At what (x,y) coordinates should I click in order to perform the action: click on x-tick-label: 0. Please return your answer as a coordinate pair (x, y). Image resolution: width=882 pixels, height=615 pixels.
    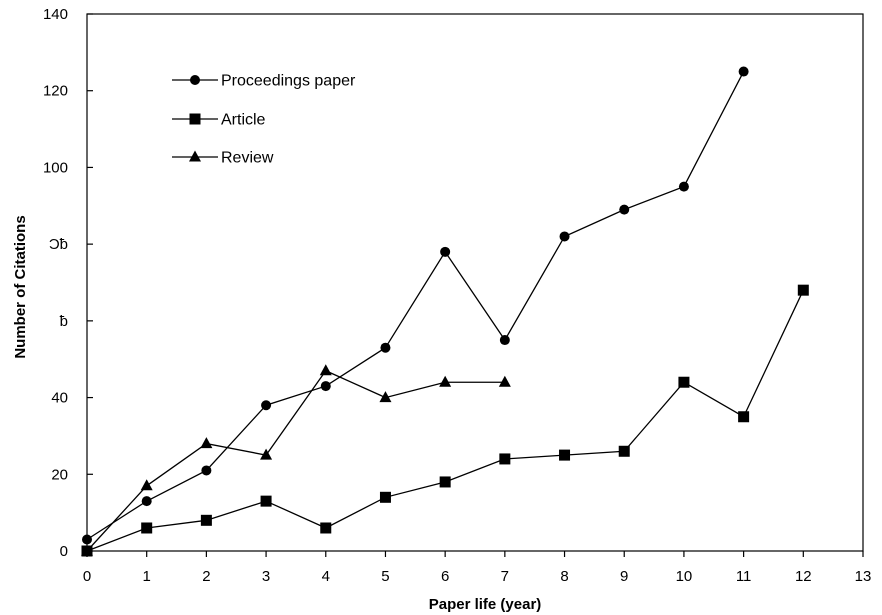
    Looking at the image, I should click on (87, 576).